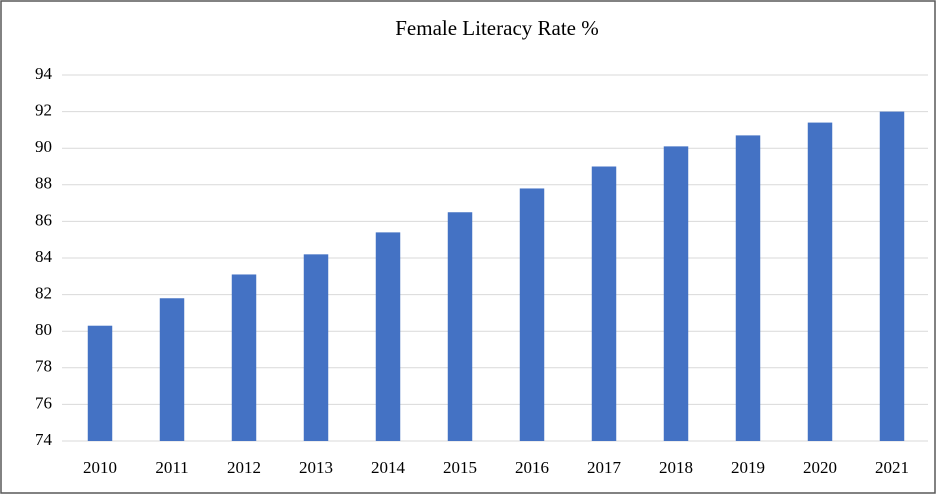 The height and width of the screenshot is (495, 937). Describe the element at coordinates (532, 467) in the screenshot. I see `x-tick-label: 2016` at that location.